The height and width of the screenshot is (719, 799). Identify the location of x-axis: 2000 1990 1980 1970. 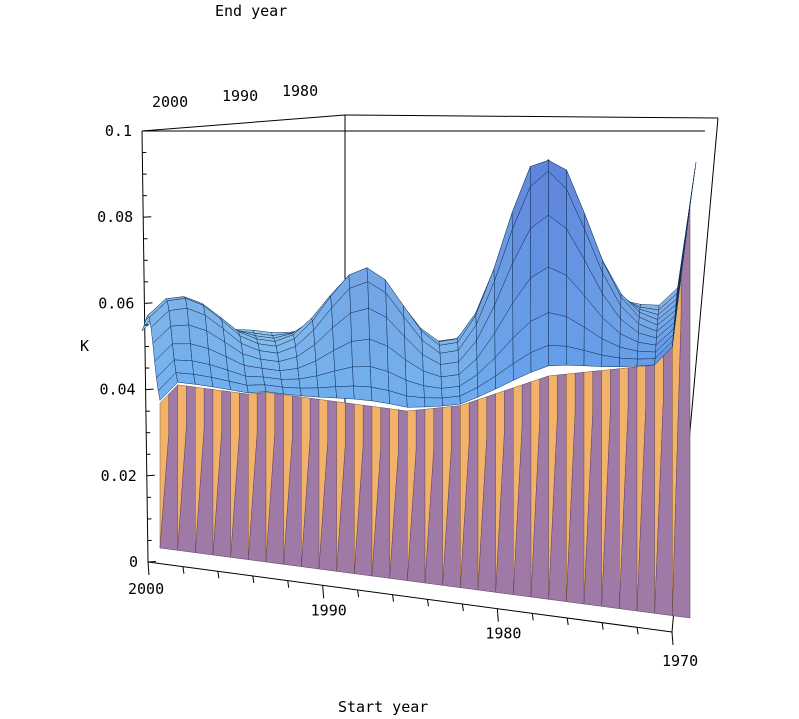
(413, 615).